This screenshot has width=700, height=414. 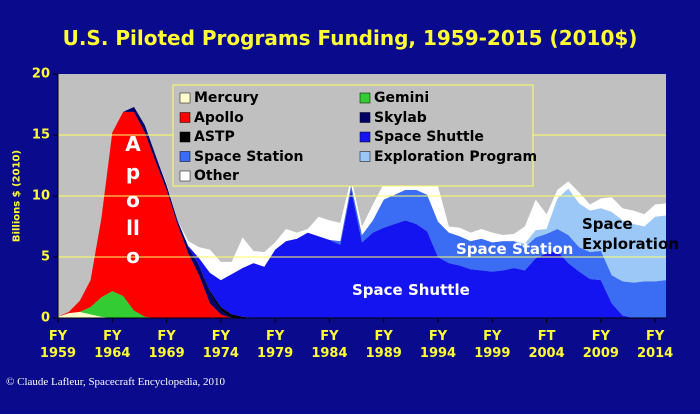 What do you see at coordinates (546, 345) in the screenshot?
I see `x-tick-label: FT 2004` at bounding box center [546, 345].